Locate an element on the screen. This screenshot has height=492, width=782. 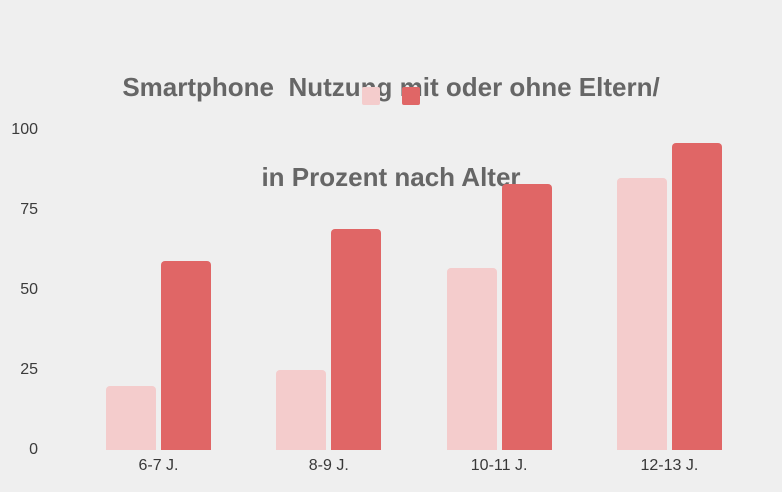
x-tick-label: 10-11 J. is located at coordinates (499, 465).